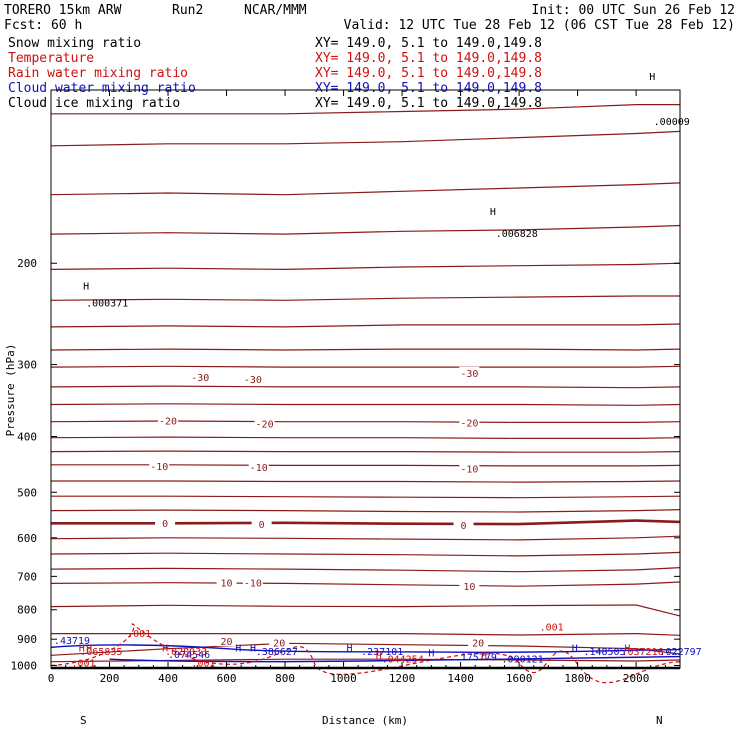  Describe the element at coordinates (365, 720) in the screenshot. I see `x-axis-title: Distance (km)` at that location.